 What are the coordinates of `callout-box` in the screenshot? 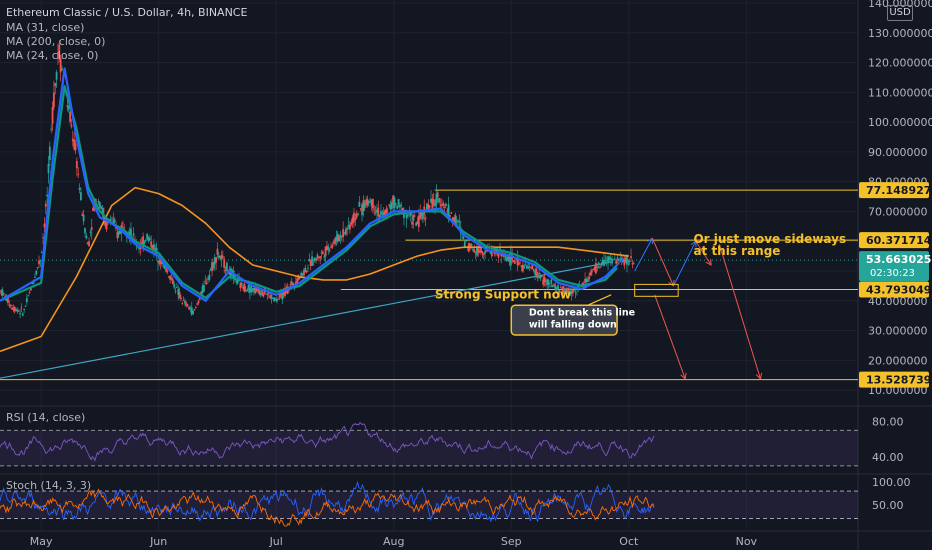 It's located at (564, 320).